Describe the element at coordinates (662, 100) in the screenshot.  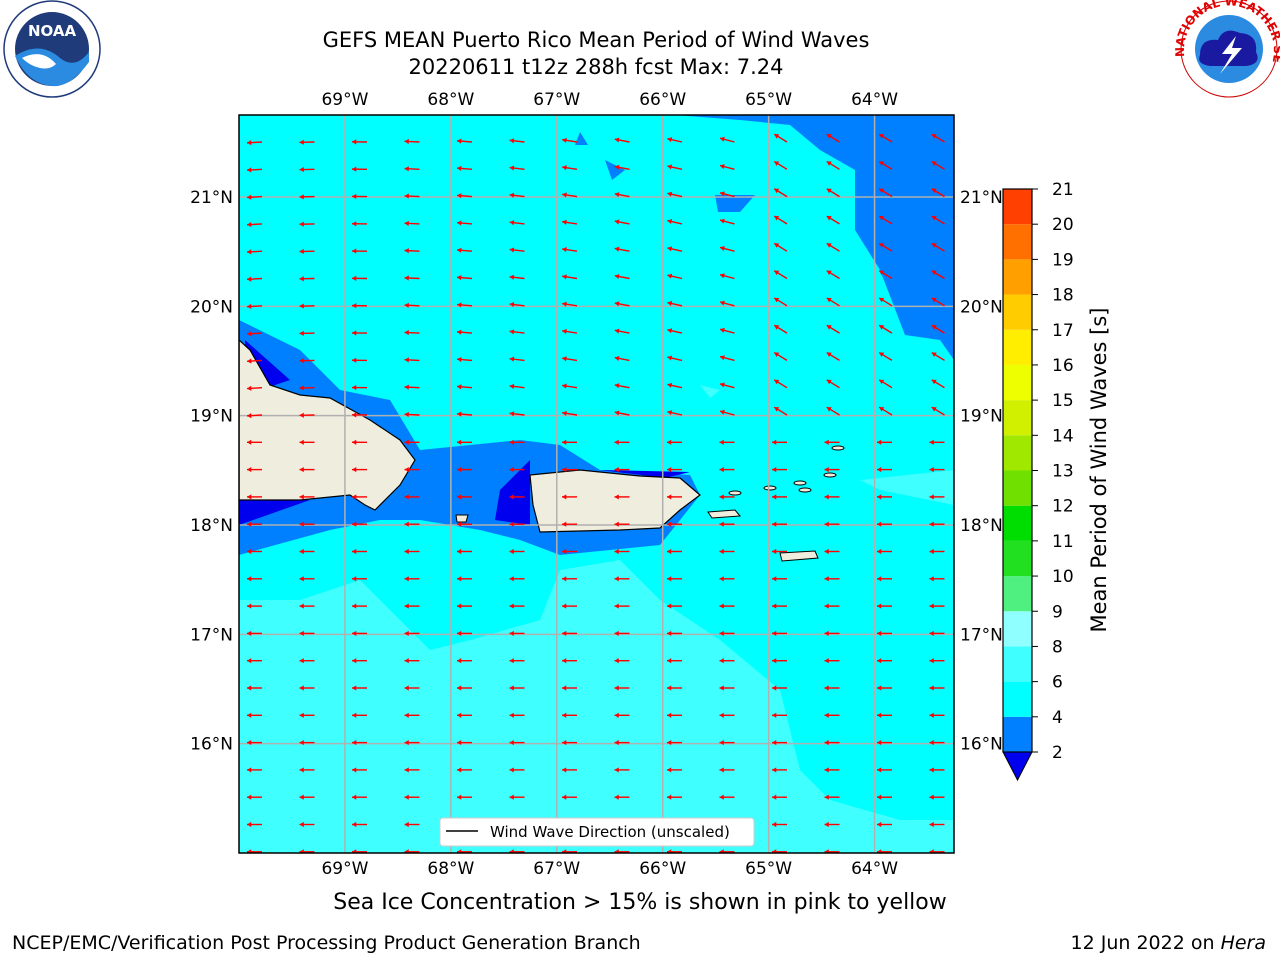
I see `lon-label-top: 66°W` at that location.